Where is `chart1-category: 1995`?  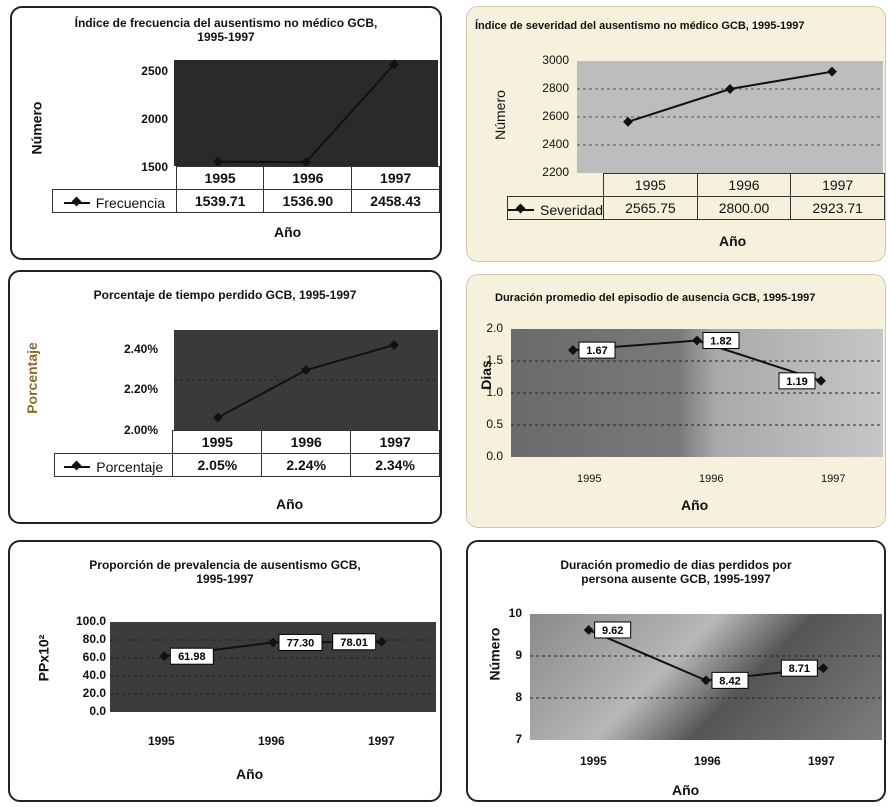 chart1-category: 1995 is located at coordinates (220, 178).